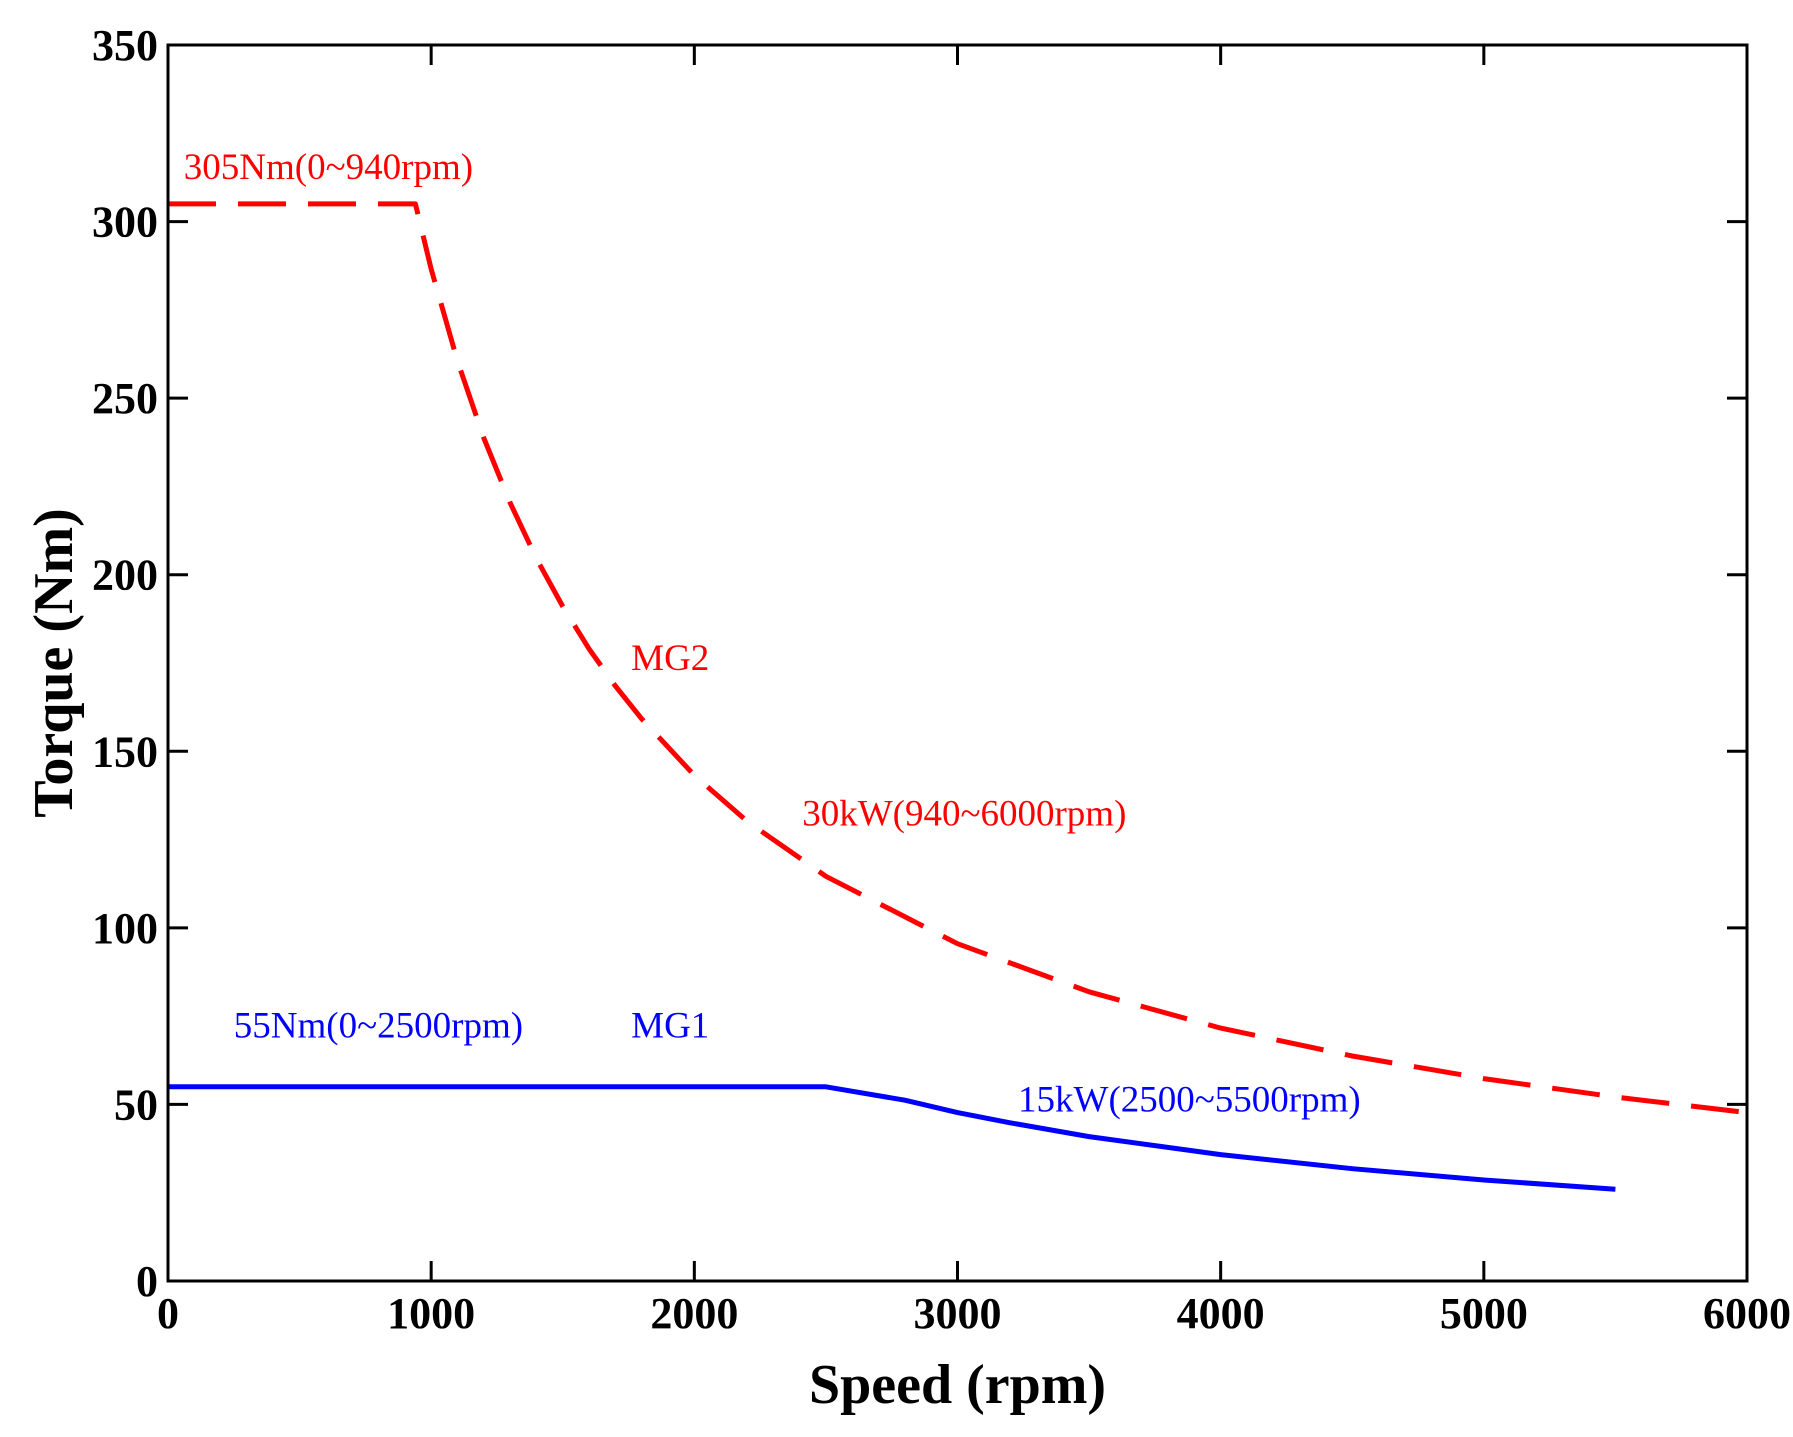 The width and height of the screenshot is (1793, 1437). What do you see at coordinates (1484, 1313) in the screenshot?
I see `x-tick-label: 5000` at bounding box center [1484, 1313].